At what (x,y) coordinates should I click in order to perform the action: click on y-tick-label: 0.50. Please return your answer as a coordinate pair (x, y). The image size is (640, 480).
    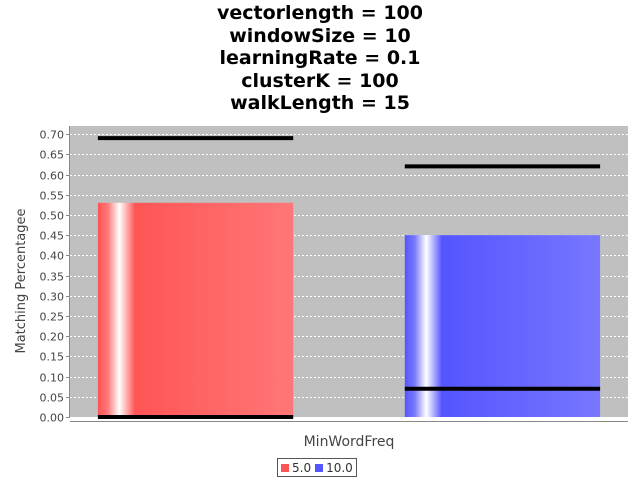
    Looking at the image, I should click on (52, 216).